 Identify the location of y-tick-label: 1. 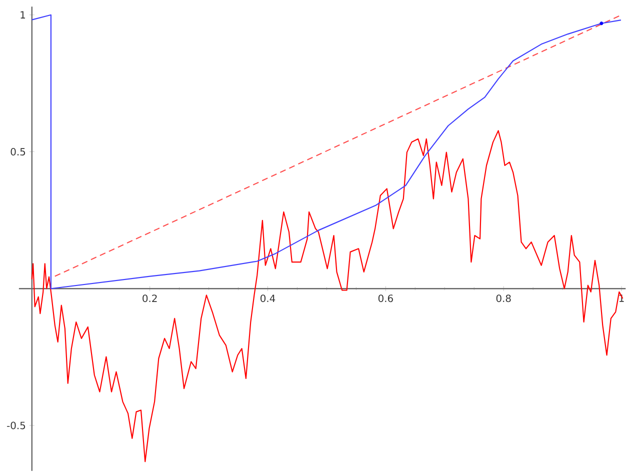
(23, 14).